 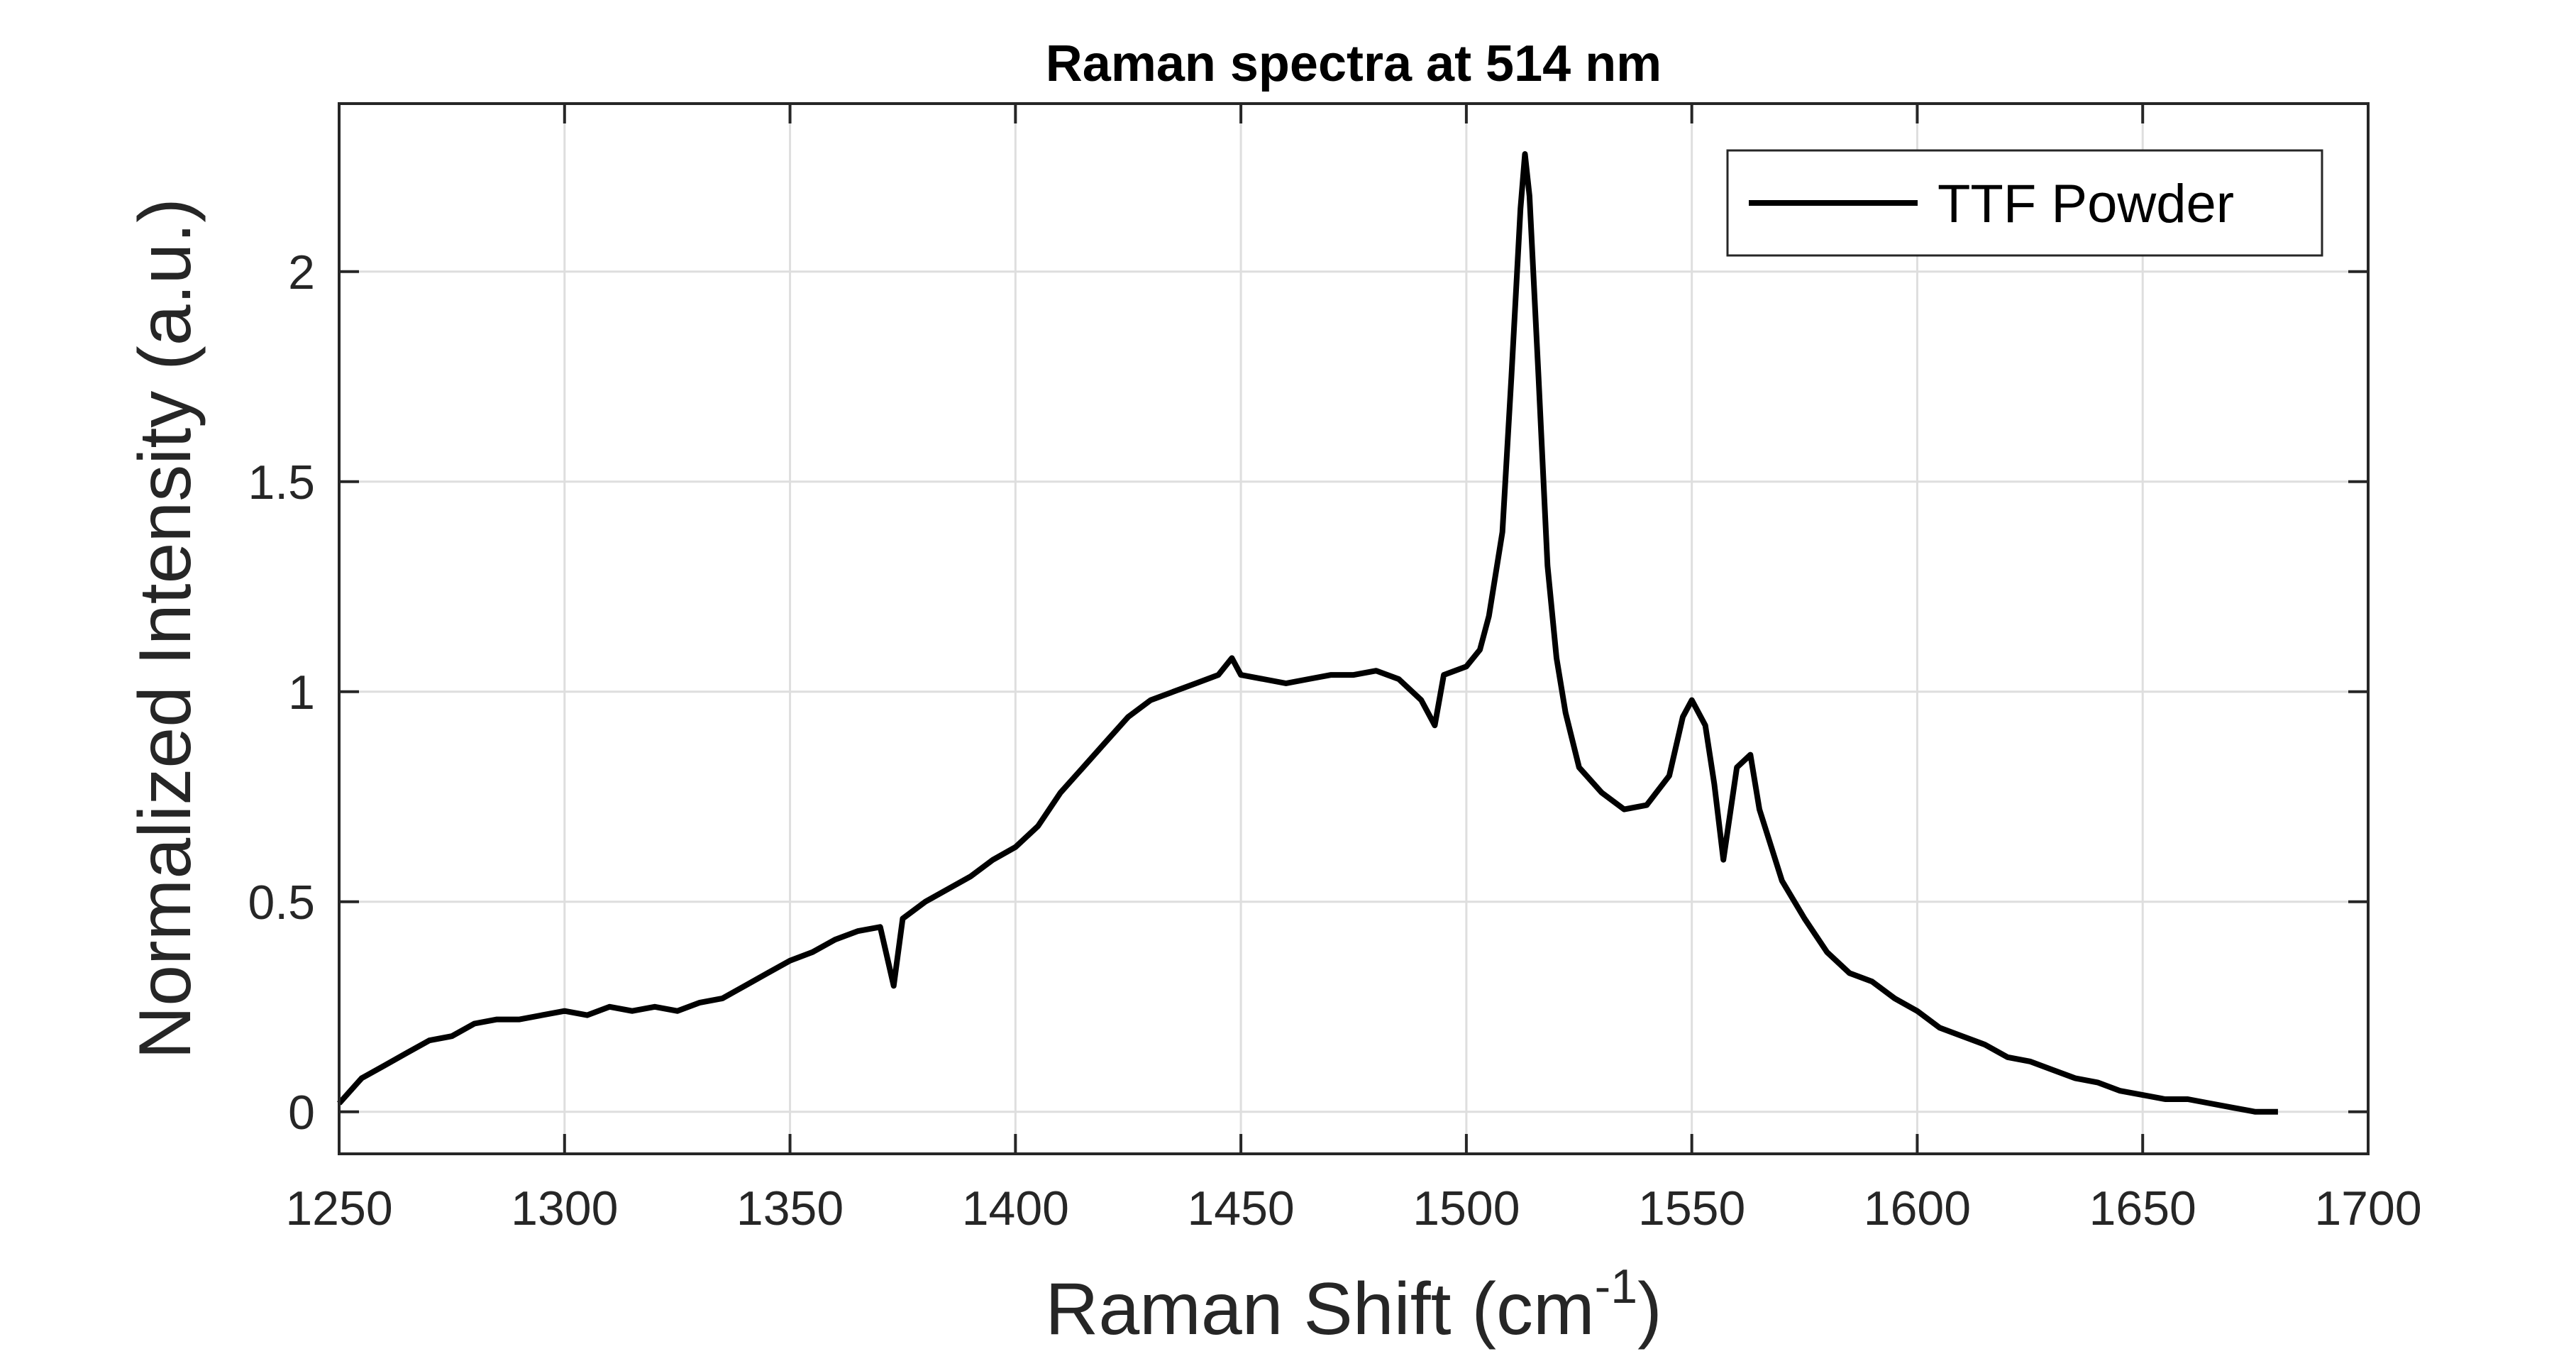 What do you see at coordinates (1240, 1208) in the screenshot?
I see `x-tick-label: 1450` at bounding box center [1240, 1208].